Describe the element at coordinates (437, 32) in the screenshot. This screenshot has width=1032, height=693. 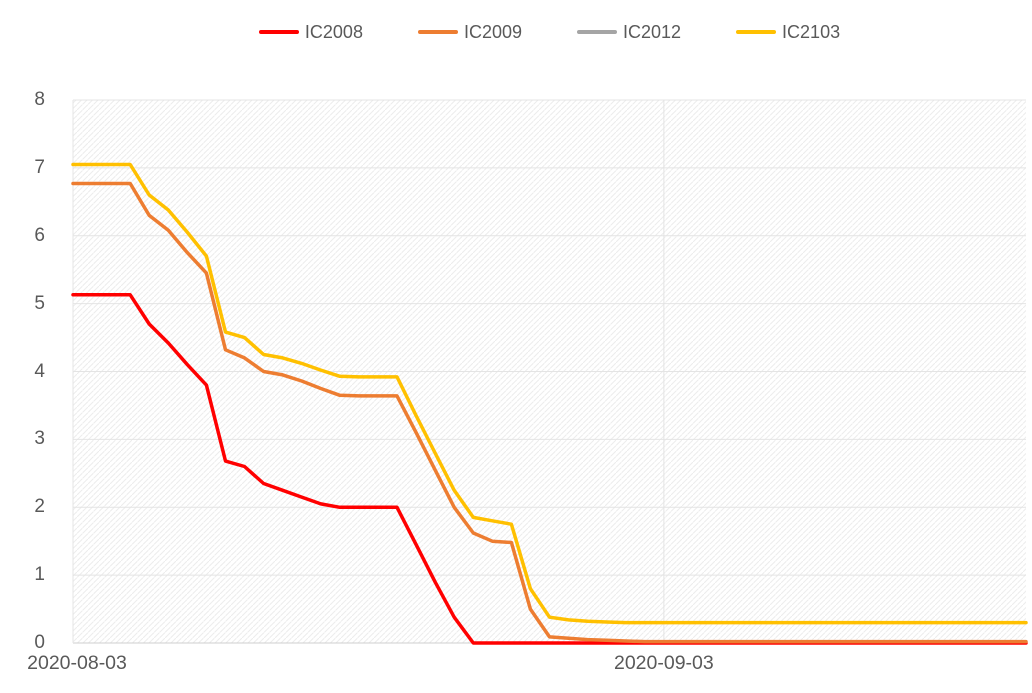
I see `legend-swatch-IC2009` at that location.